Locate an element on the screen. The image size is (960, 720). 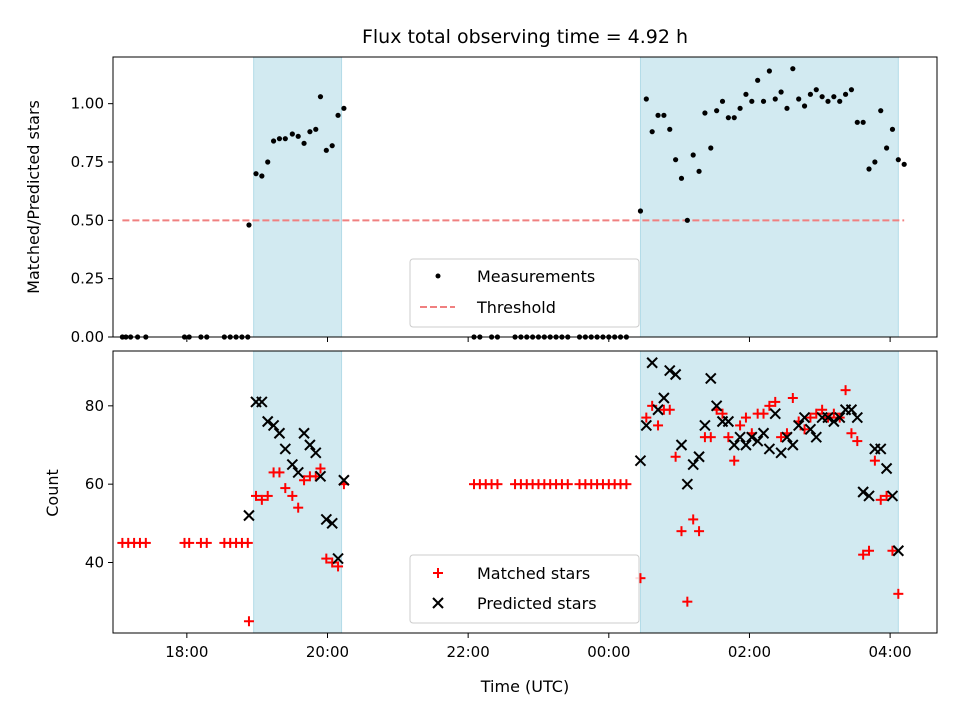
x-tick-label: 02:00 is located at coordinates (749, 652).